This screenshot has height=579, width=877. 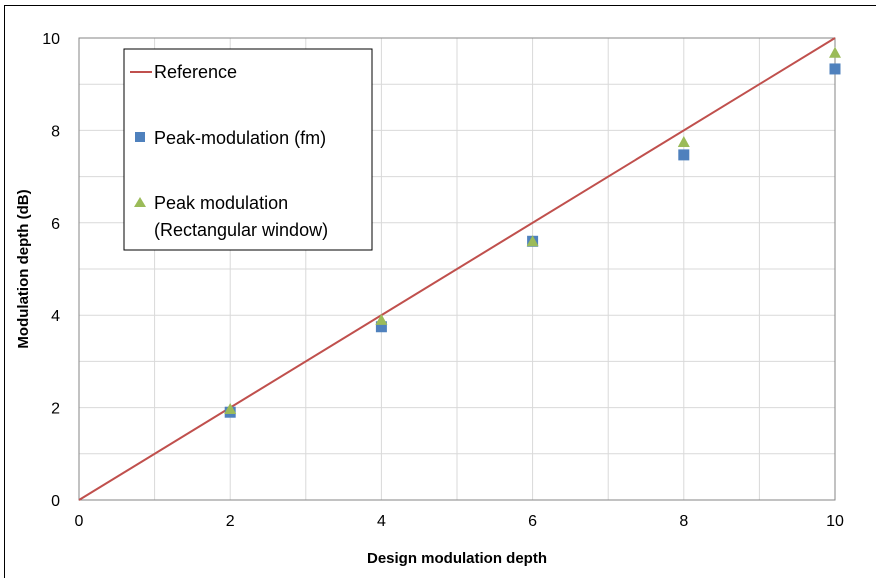 I want to click on y-tick-label: 10, so click(x=51, y=39).